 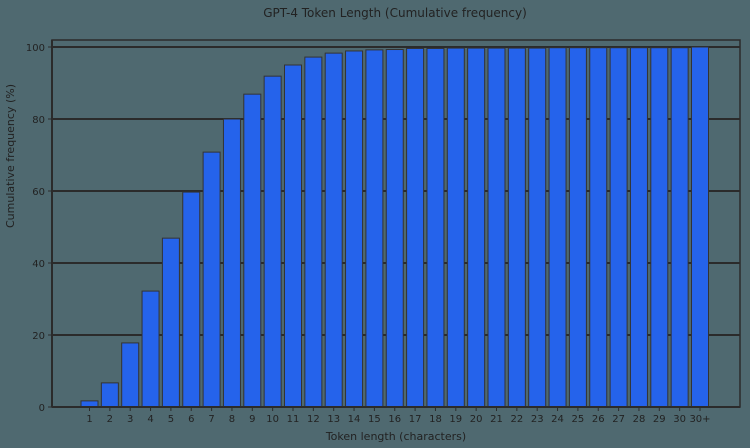 What do you see at coordinates (639, 419) in the screenshot?
I see `x-tick-label: 28` at bounding box center [639, 419].